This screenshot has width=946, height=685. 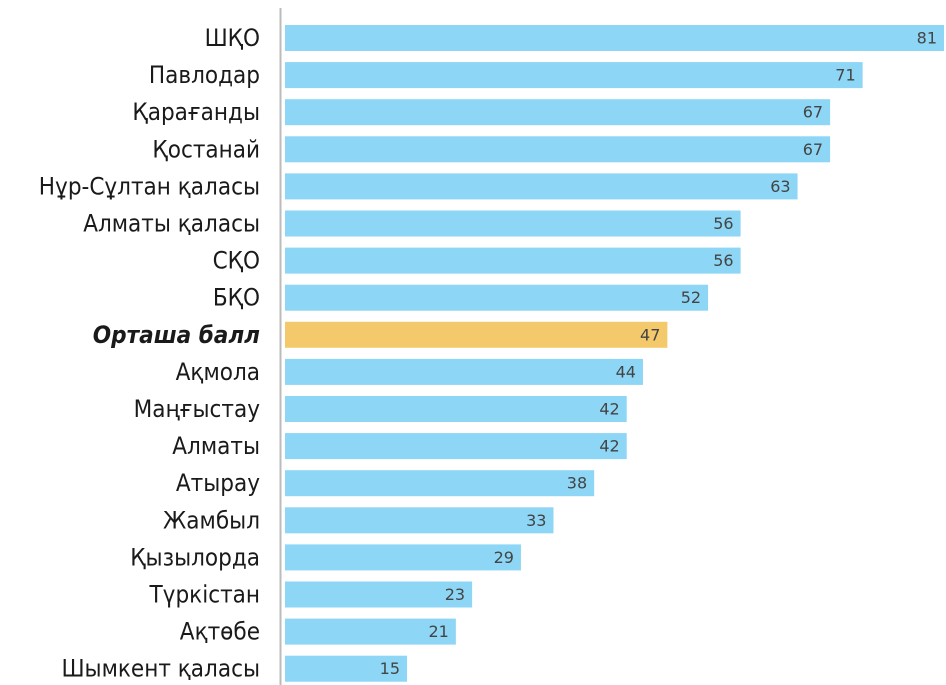 What do you see at coordinates (204, 75) in the screenshot?
I see `category-label: Павлодар` at bounding box center [204, 75].